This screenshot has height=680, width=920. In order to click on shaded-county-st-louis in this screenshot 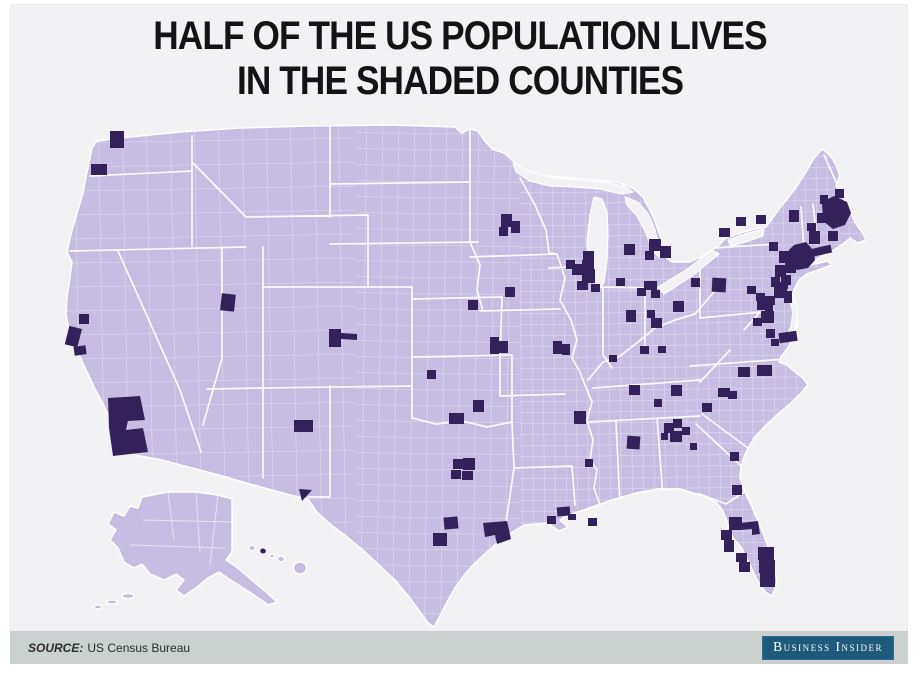, I will do `click(557, 347)`.